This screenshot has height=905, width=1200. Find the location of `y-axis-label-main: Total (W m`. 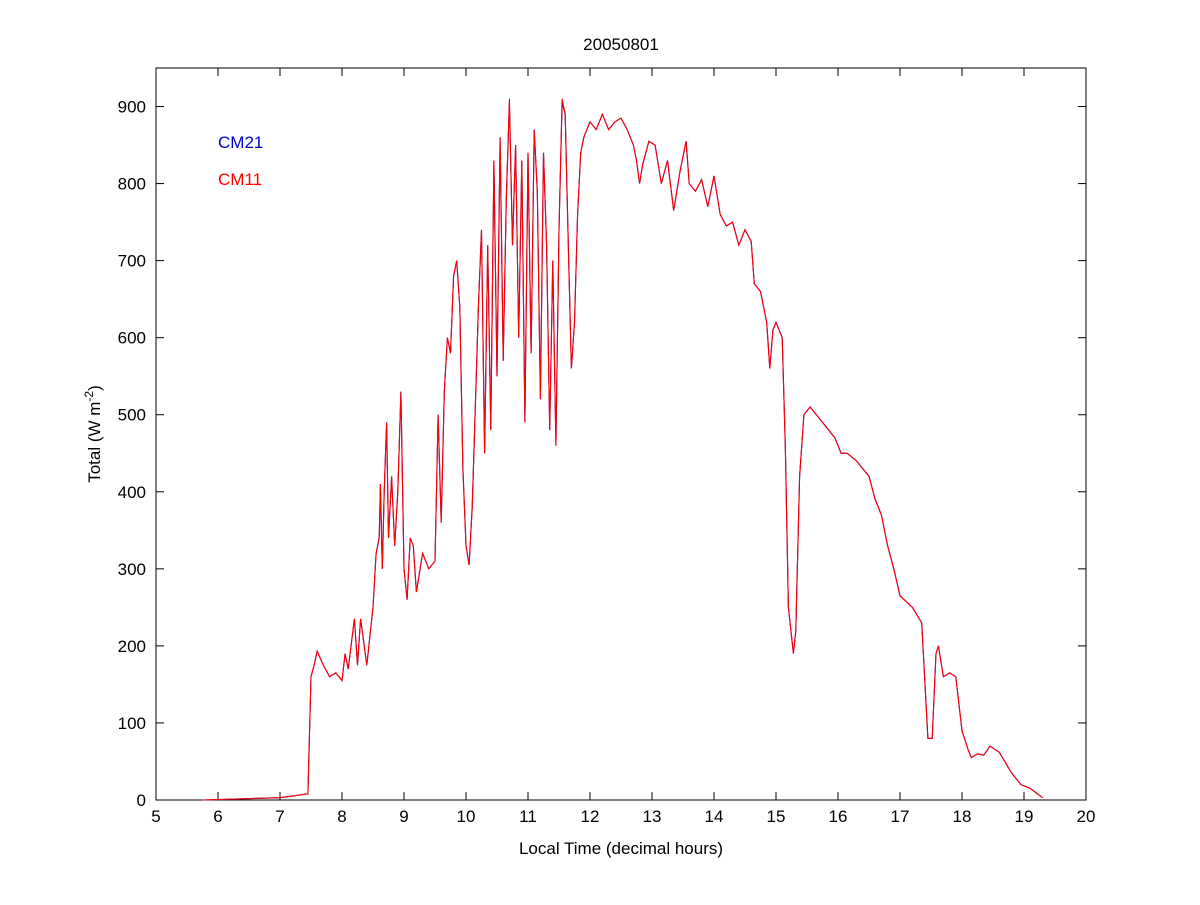

y-axis-label-main: Total (W m is located at coordinates (94, 442).